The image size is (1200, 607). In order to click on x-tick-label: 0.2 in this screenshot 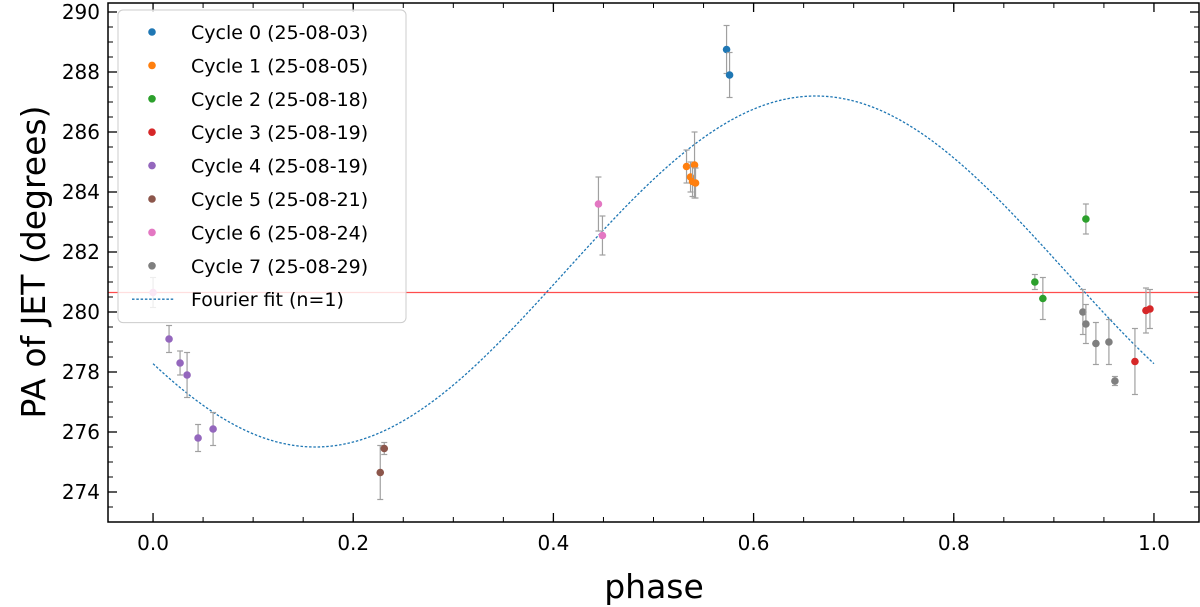, I will do `click(353, 543)`.